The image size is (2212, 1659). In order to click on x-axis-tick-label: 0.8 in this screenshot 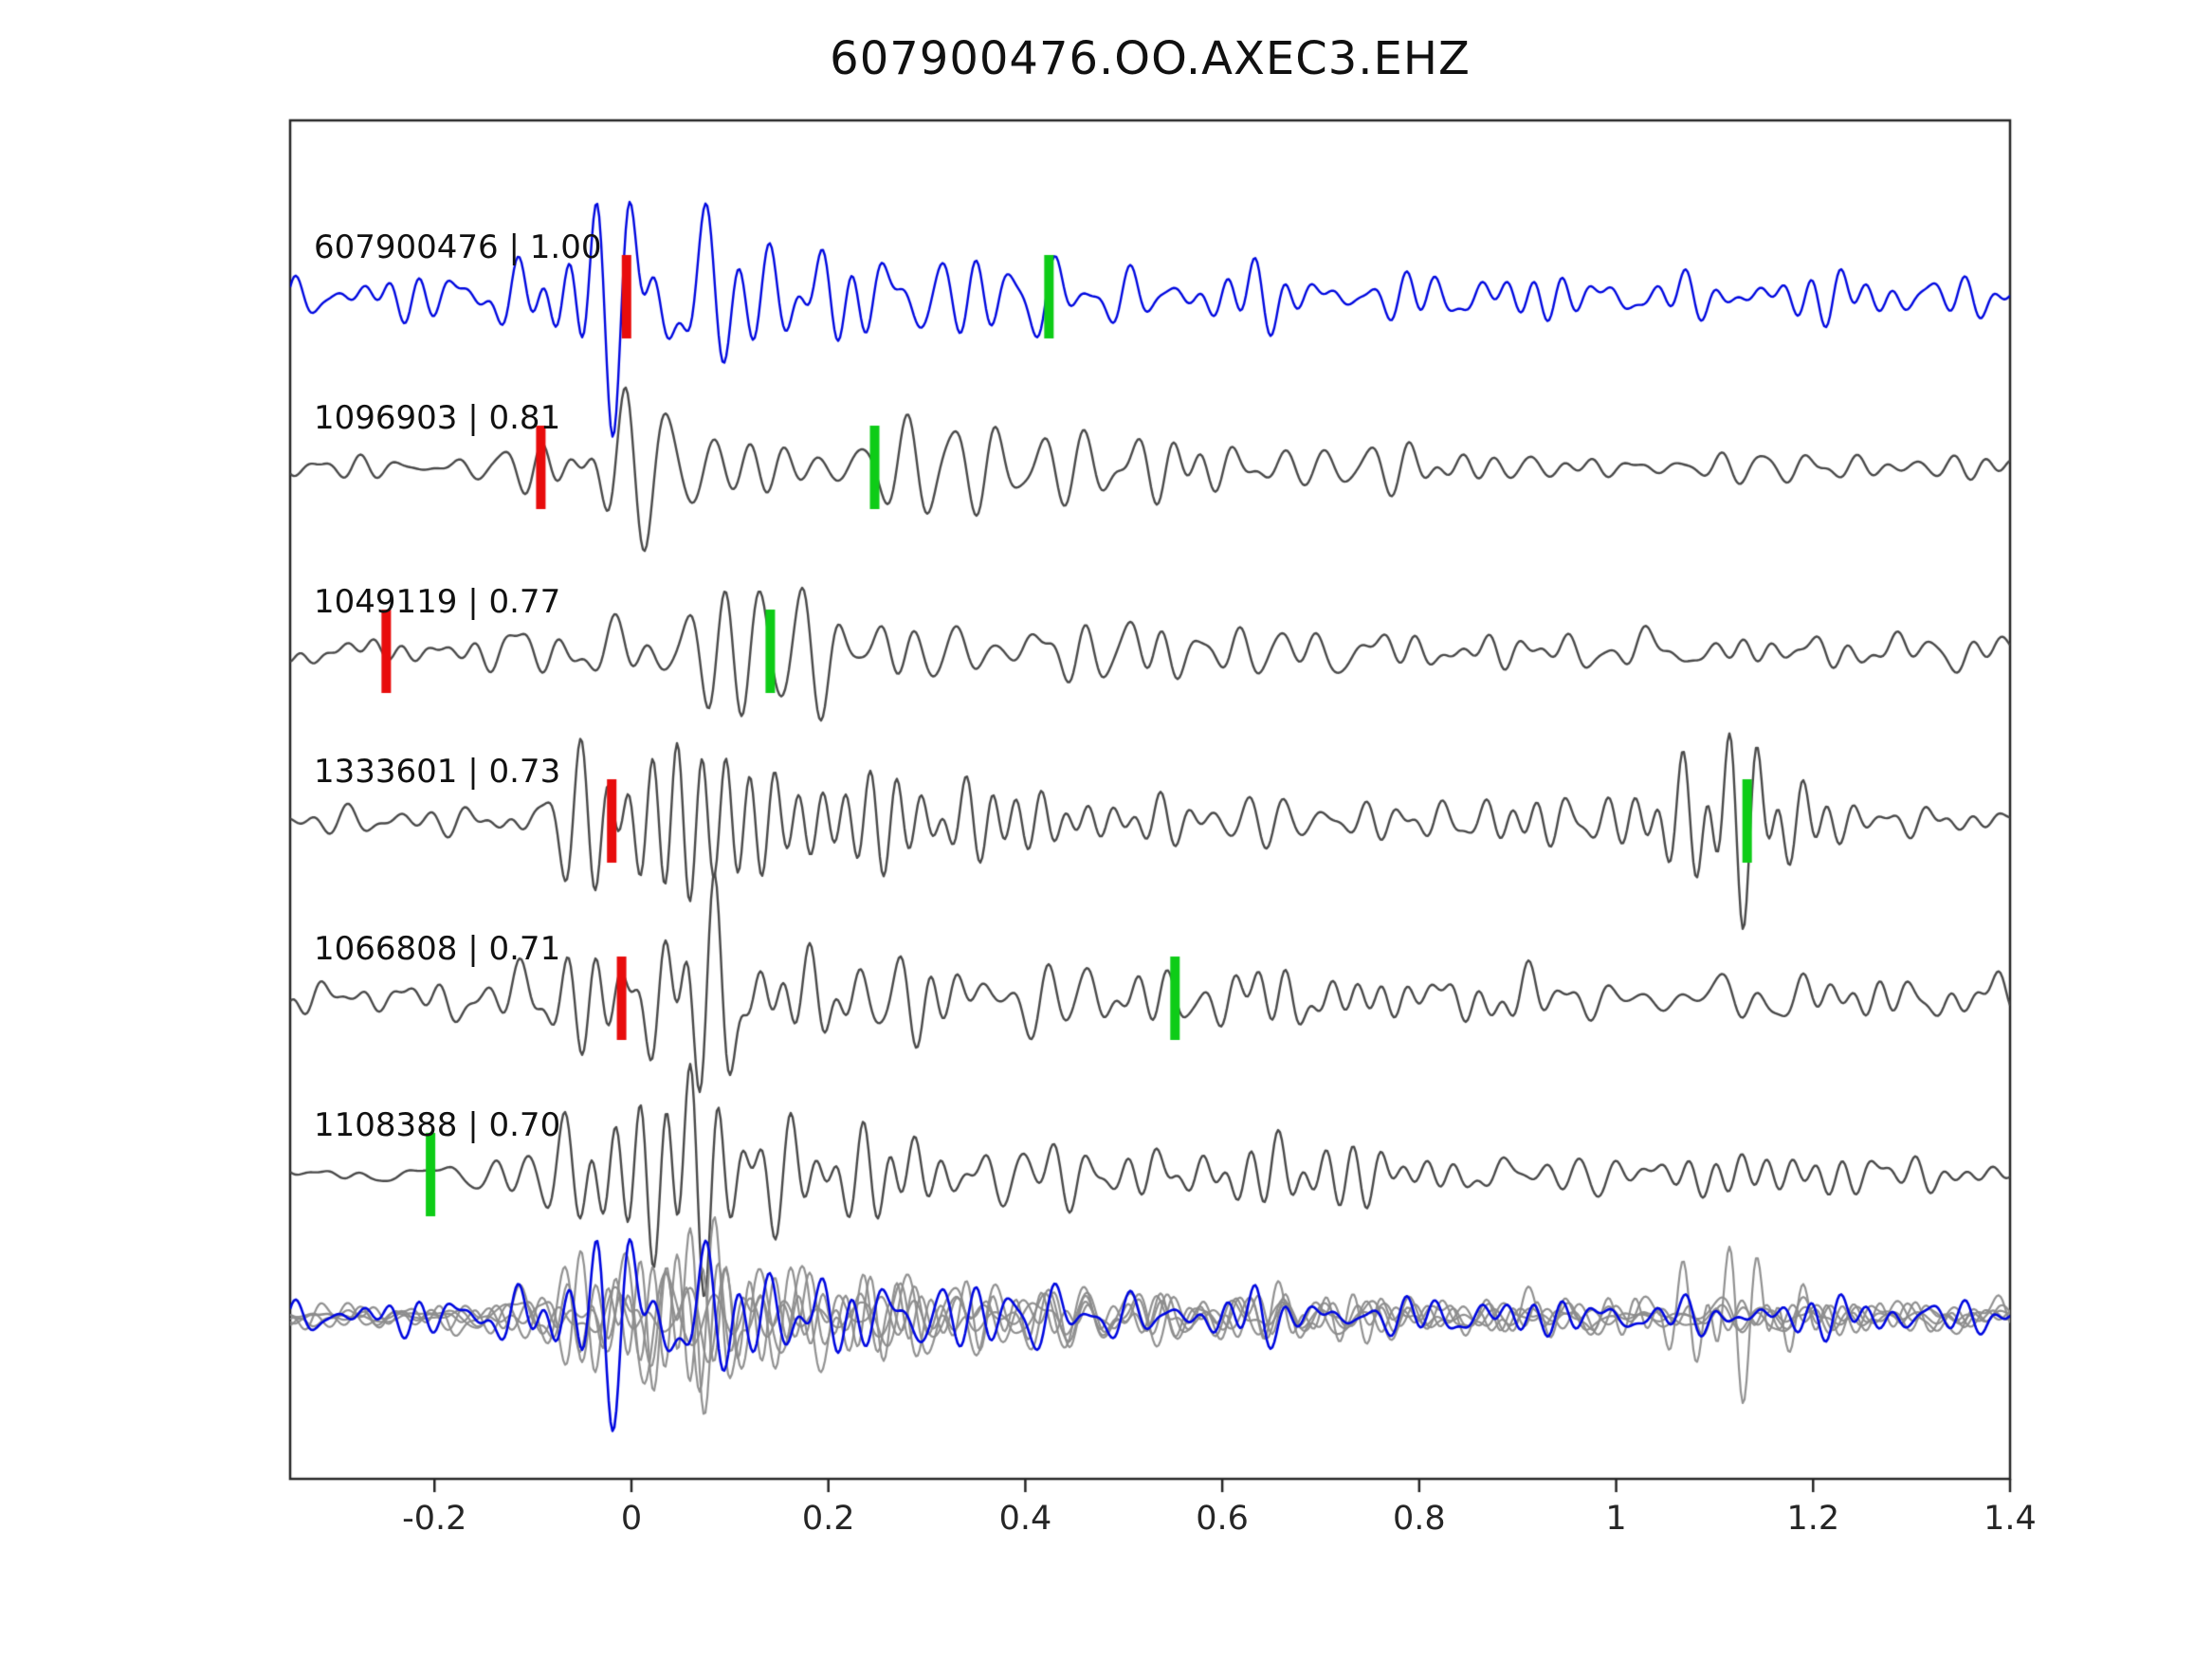, I will do `click(1419, 1519)`.